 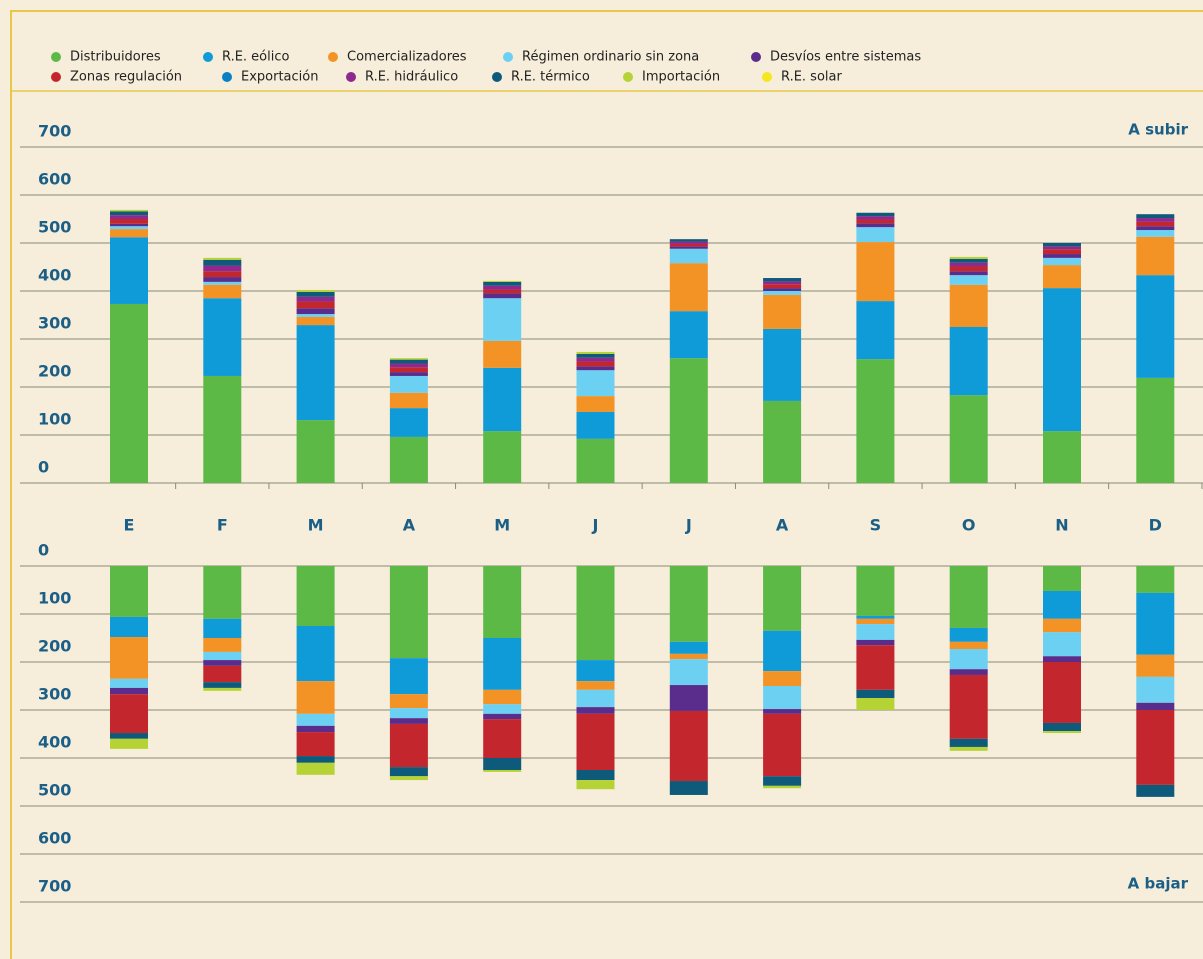 What do you see at coordinates (54, 598) in the screenshot?
I see `y-tick-label: 100` at bounding box center [54, 598].